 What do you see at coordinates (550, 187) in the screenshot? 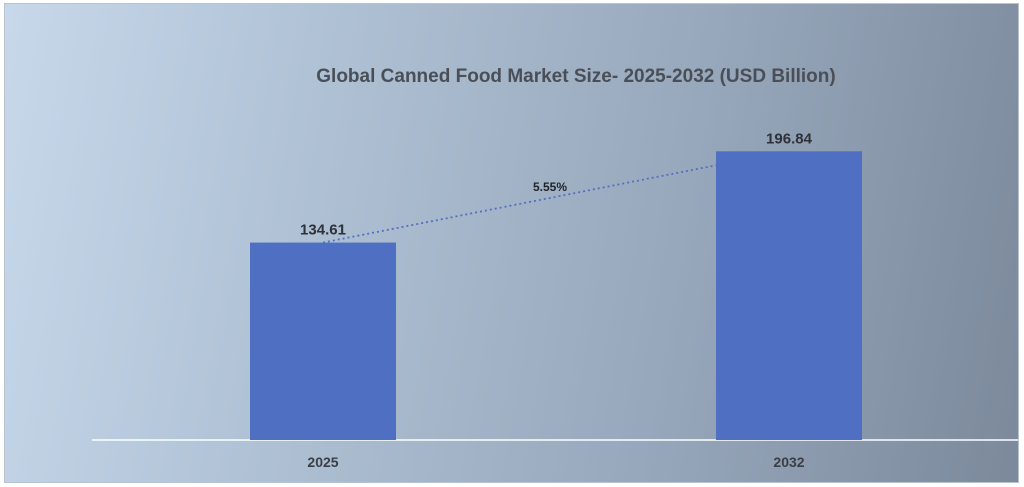
I see `cagr-label: 5.55%` at bounding box center [550, 187].